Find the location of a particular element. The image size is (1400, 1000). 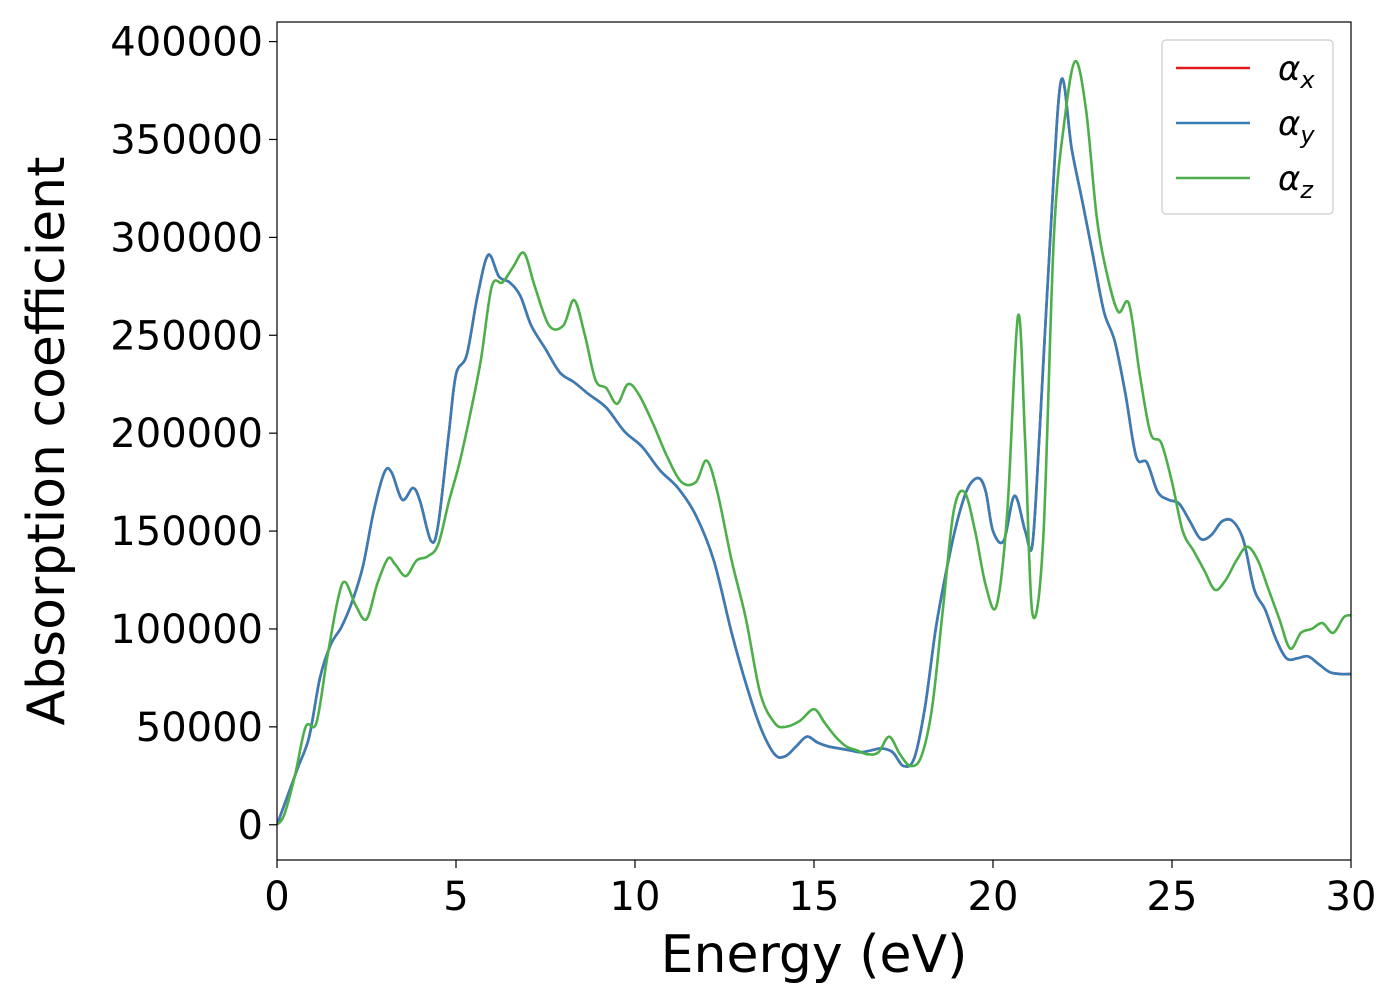

legend-label-y: αy is located at coordinates (1296, 126).